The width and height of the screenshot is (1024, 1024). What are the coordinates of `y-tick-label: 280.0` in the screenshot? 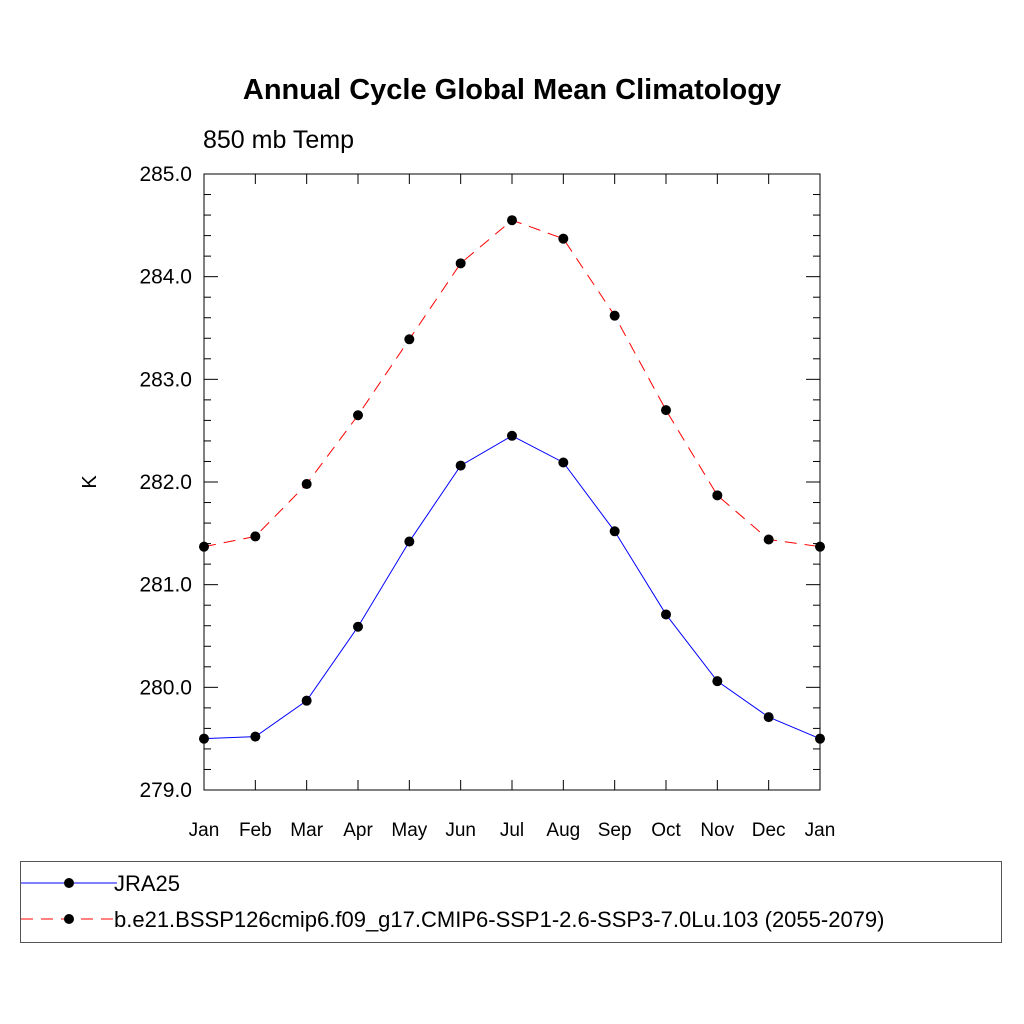 It's located at (165, 687).